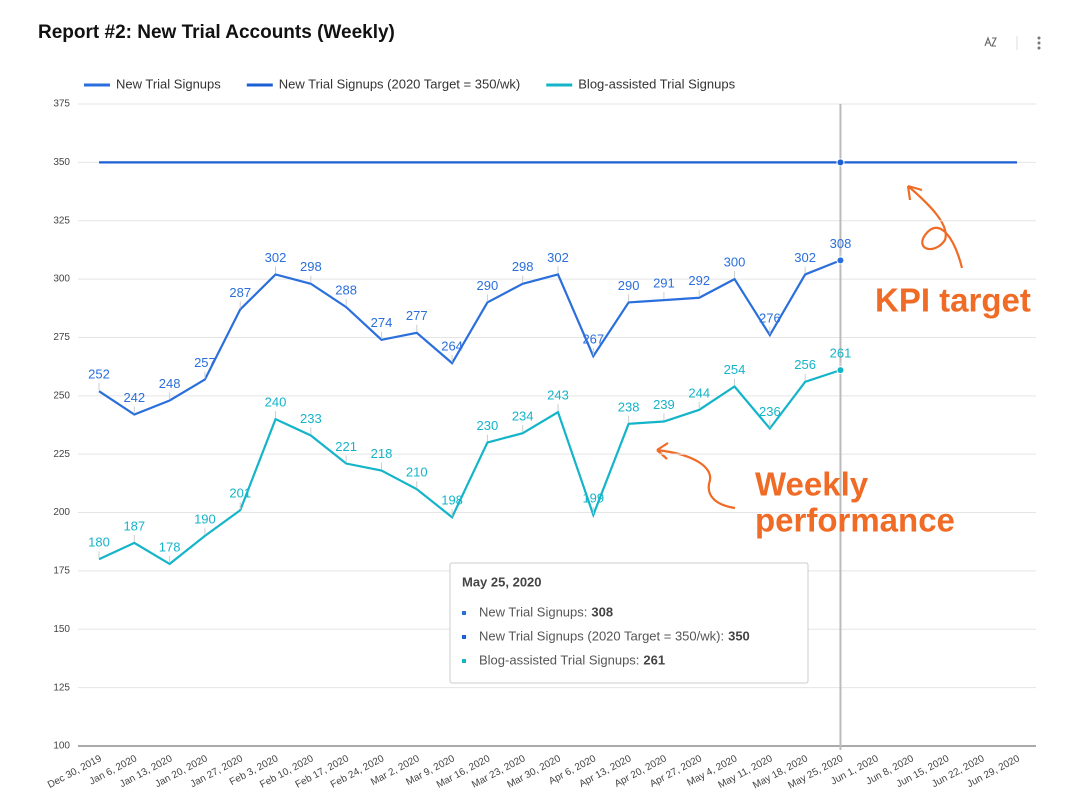 The height and width of the screenshot is (806, 1078). What do you see at coordinates (656, 83) in the screenshot?
I see `legend-label: Blog-assisted Trial Signups` at bounding box center [656, 83].